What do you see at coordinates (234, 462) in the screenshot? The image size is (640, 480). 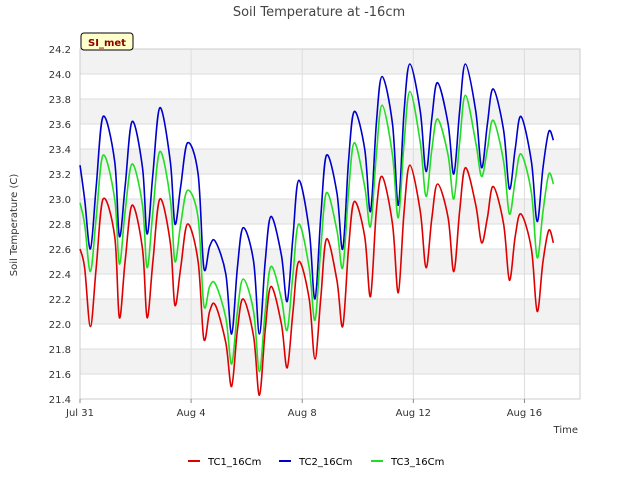 I see `legend-label: TC1_16Cm` at bounding box center [234, 462].